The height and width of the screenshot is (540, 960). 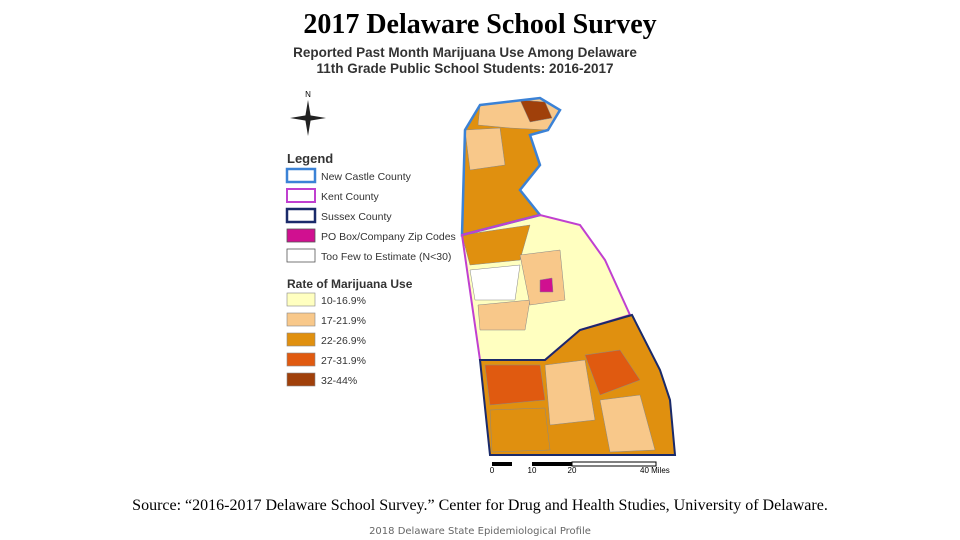 What do you see at coordinates (479, 24) in the screenshot?
I see `slide-title: 2017 Delaware School Survey` at bounding box center [479, 24].